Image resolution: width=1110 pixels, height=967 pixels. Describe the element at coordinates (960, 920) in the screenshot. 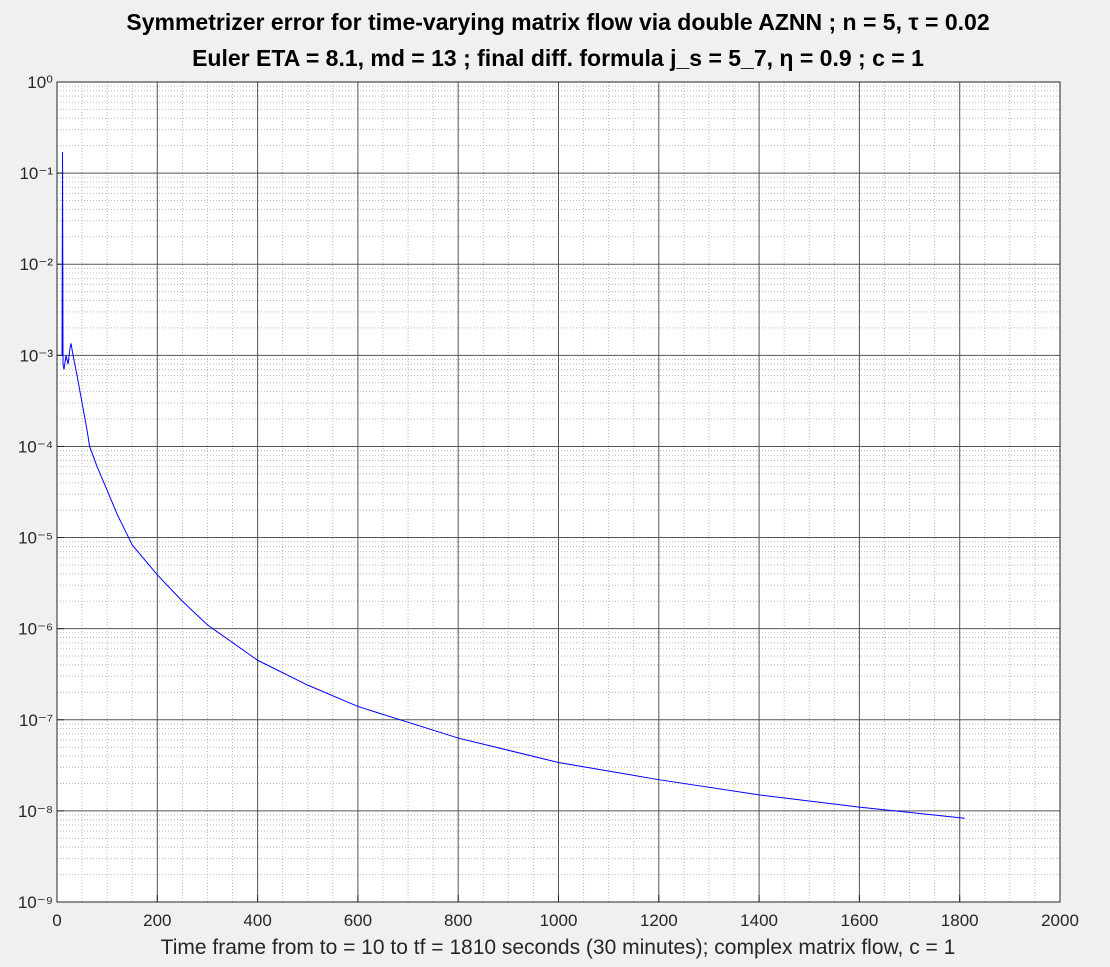

I see `x-tick-label: 1800` at that location.